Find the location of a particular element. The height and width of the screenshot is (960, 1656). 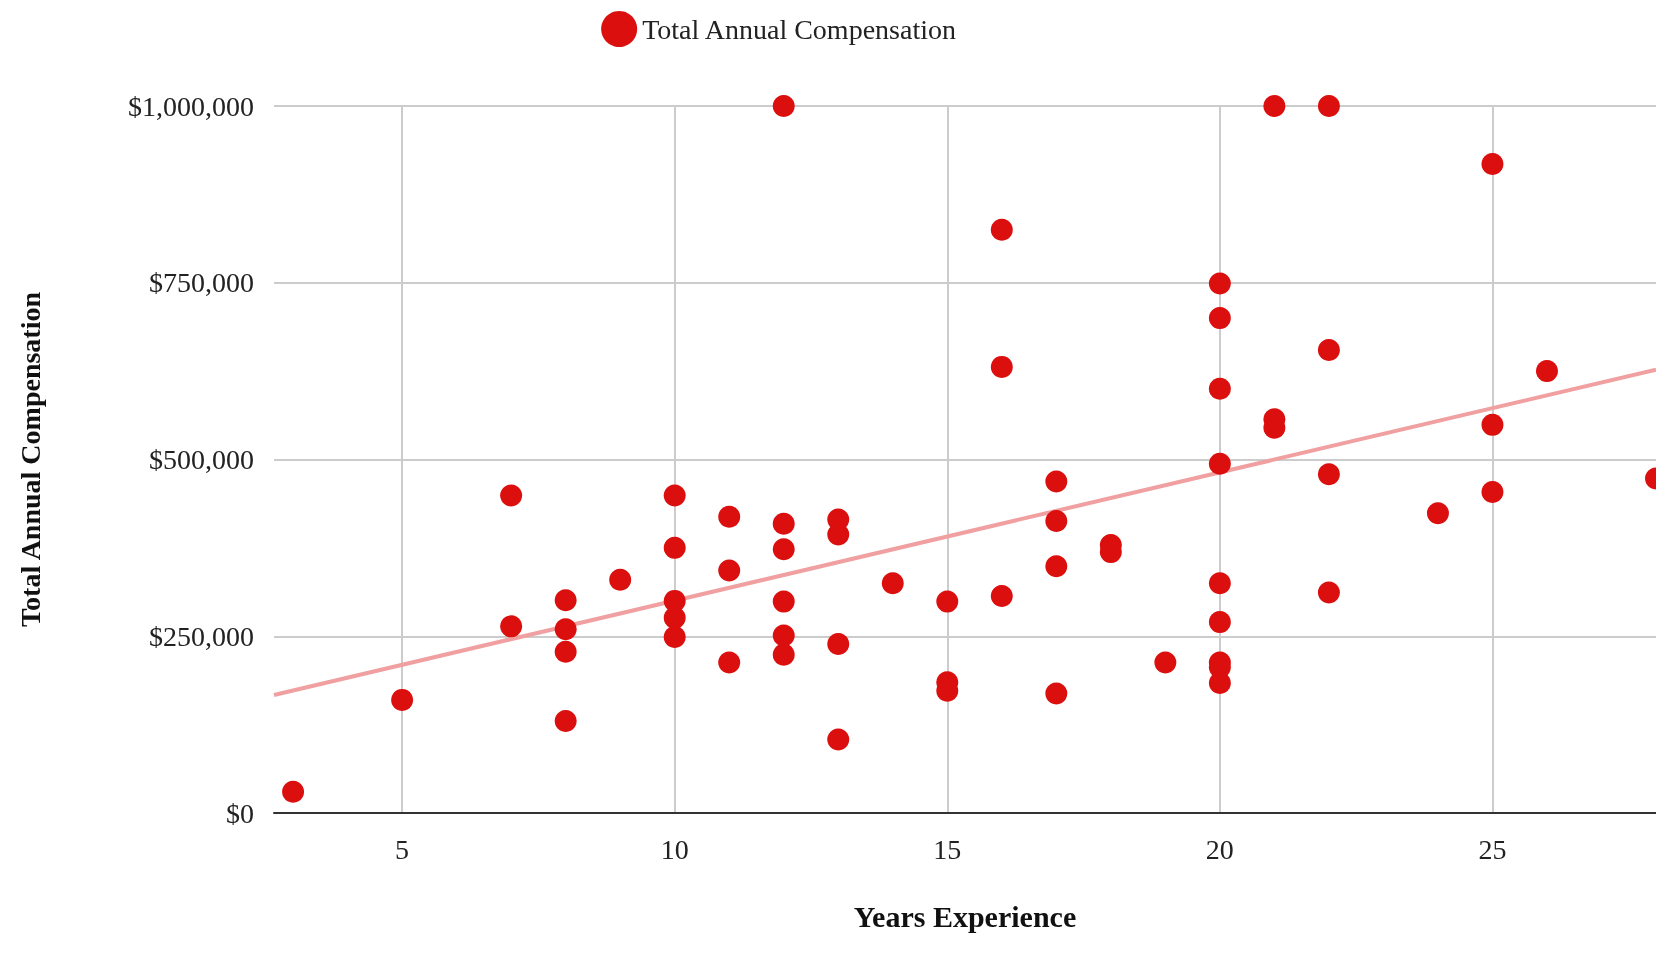

y-axis-title: Total Annual Compensation is located at coordinates (30, 459).